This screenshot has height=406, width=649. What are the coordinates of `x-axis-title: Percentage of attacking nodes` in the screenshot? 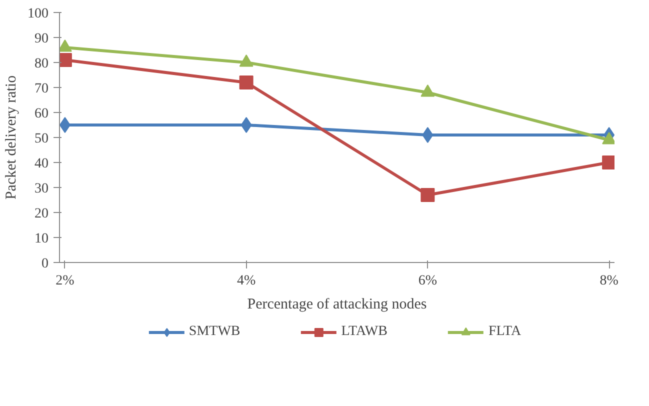 It's located at (337, 304).